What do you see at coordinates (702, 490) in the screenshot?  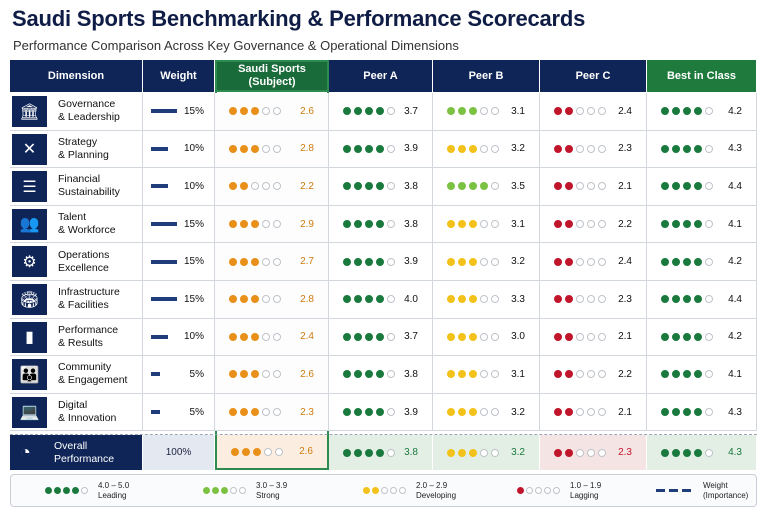 I see `legend-item: Weight (Importance)` at bounding box center [702, 490].